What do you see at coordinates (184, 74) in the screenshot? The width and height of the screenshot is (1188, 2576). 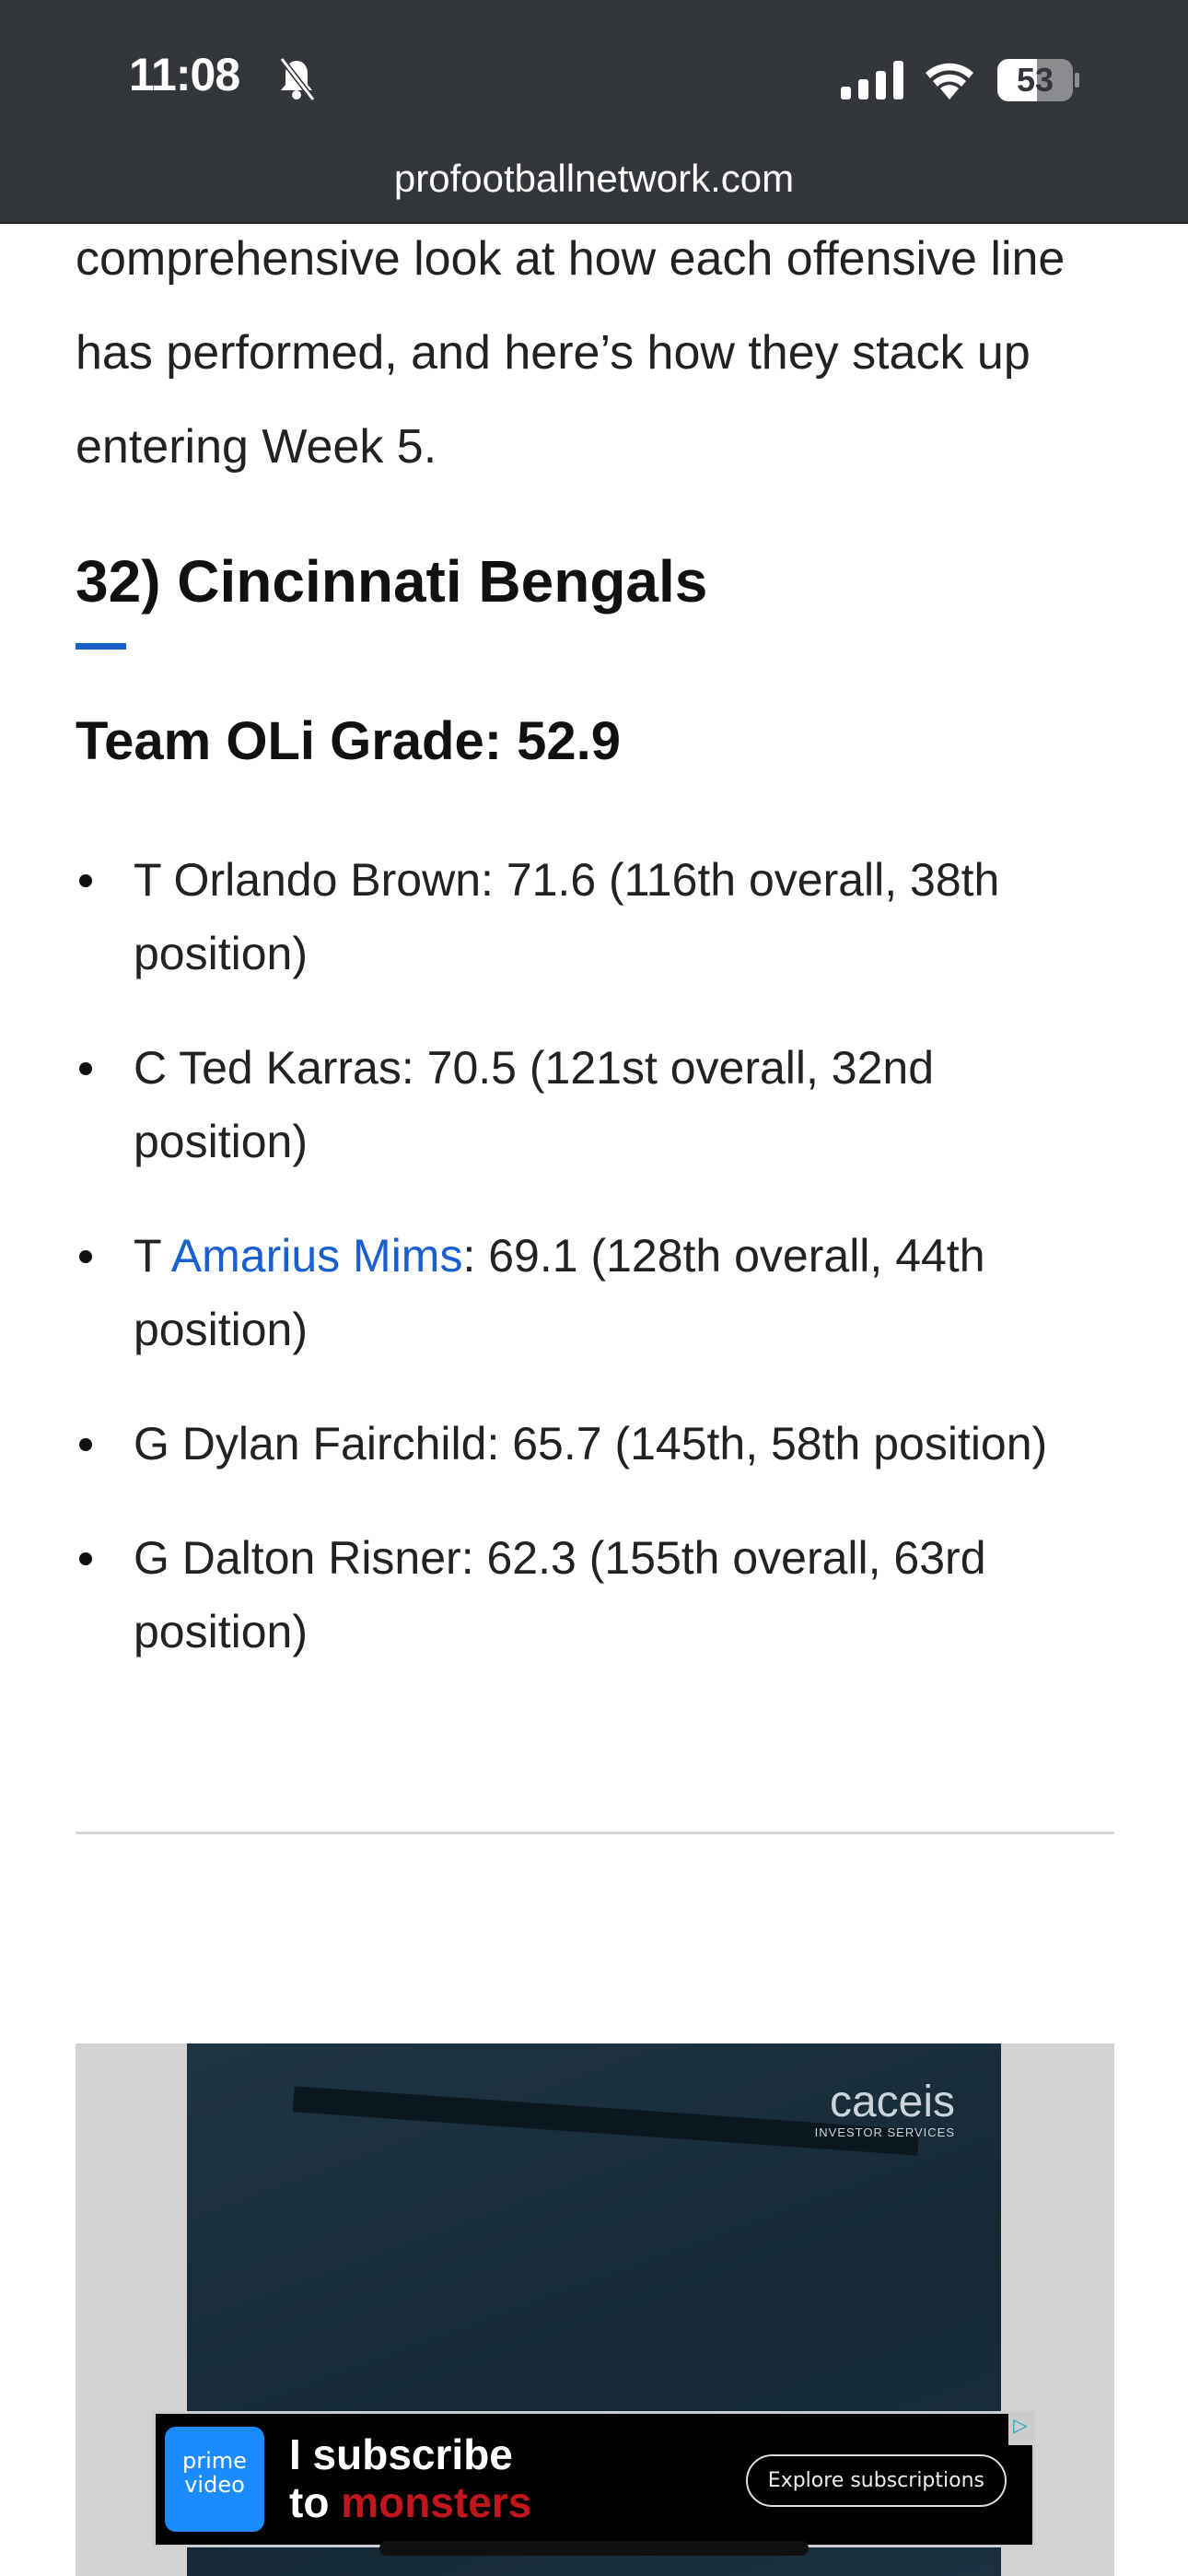 I see `clock: 11:08` at bounding box center [184, 74].